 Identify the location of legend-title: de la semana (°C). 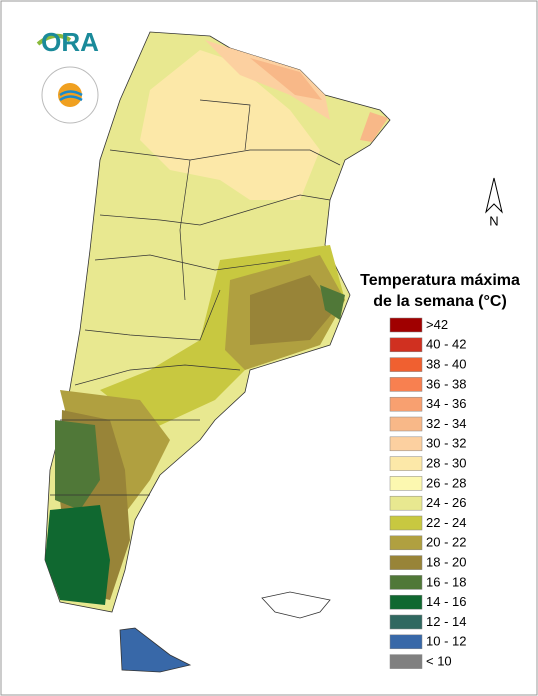
(440, 301).